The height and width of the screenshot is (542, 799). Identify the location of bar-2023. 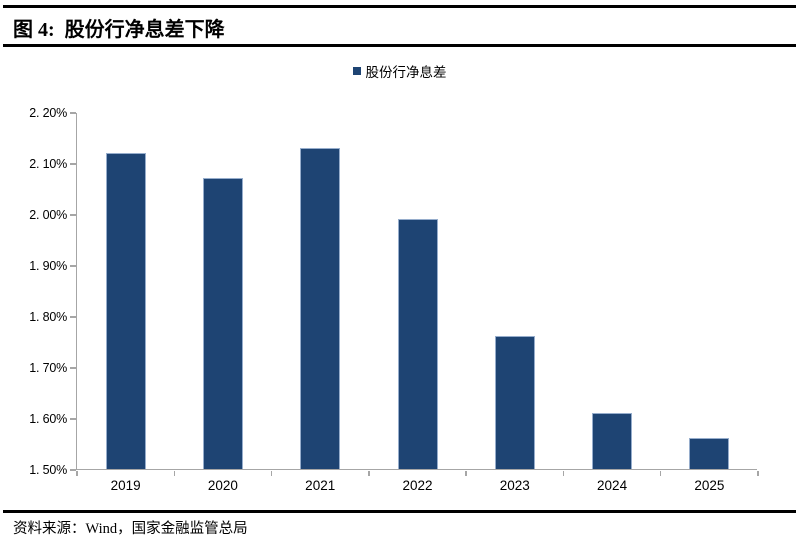
(514, 402).